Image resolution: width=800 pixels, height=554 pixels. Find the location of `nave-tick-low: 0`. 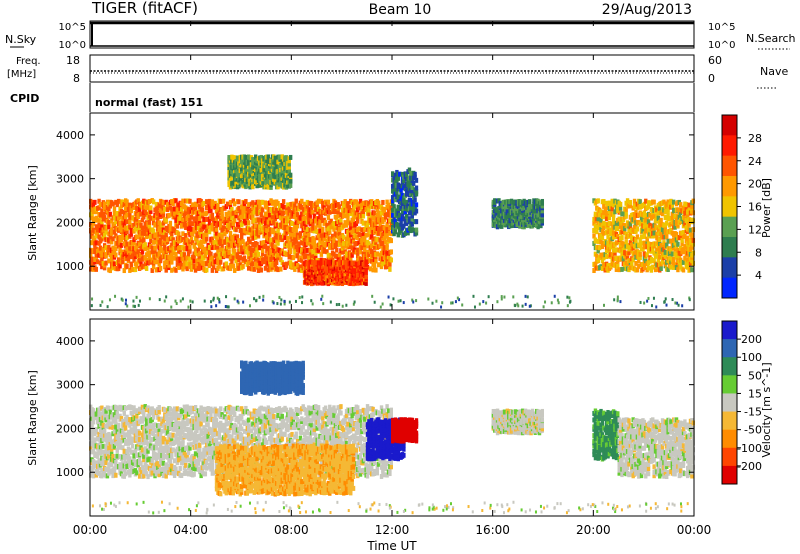

nave-tick-low: 0 is located at coordinates (711, 78).